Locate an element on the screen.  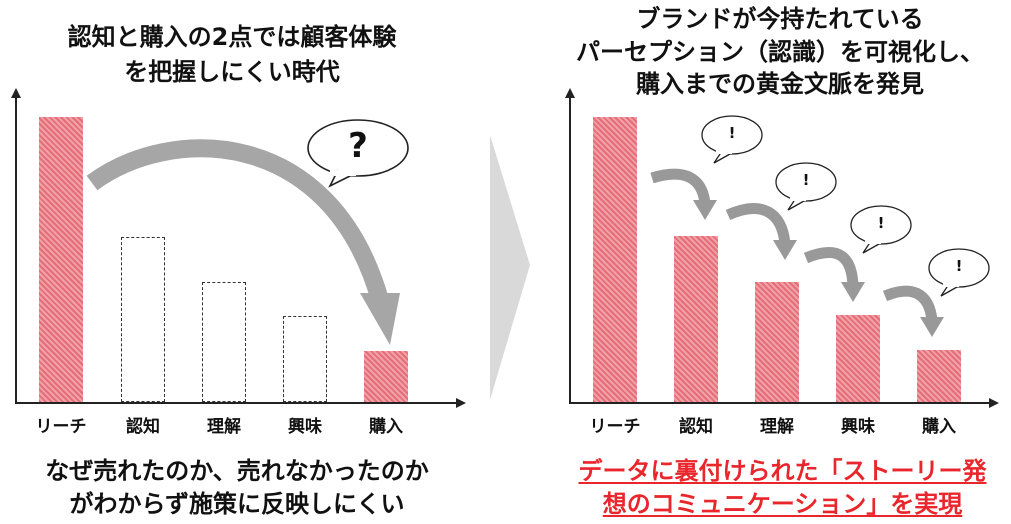
left-x-axis-arrowhead is located at coordinates (461, 403).